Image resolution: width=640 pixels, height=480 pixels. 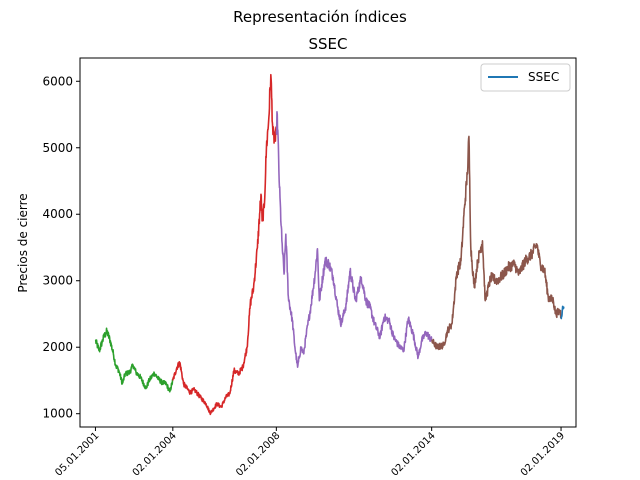 I want to click on legend-label: SSEC, so click(x=543, y=77).